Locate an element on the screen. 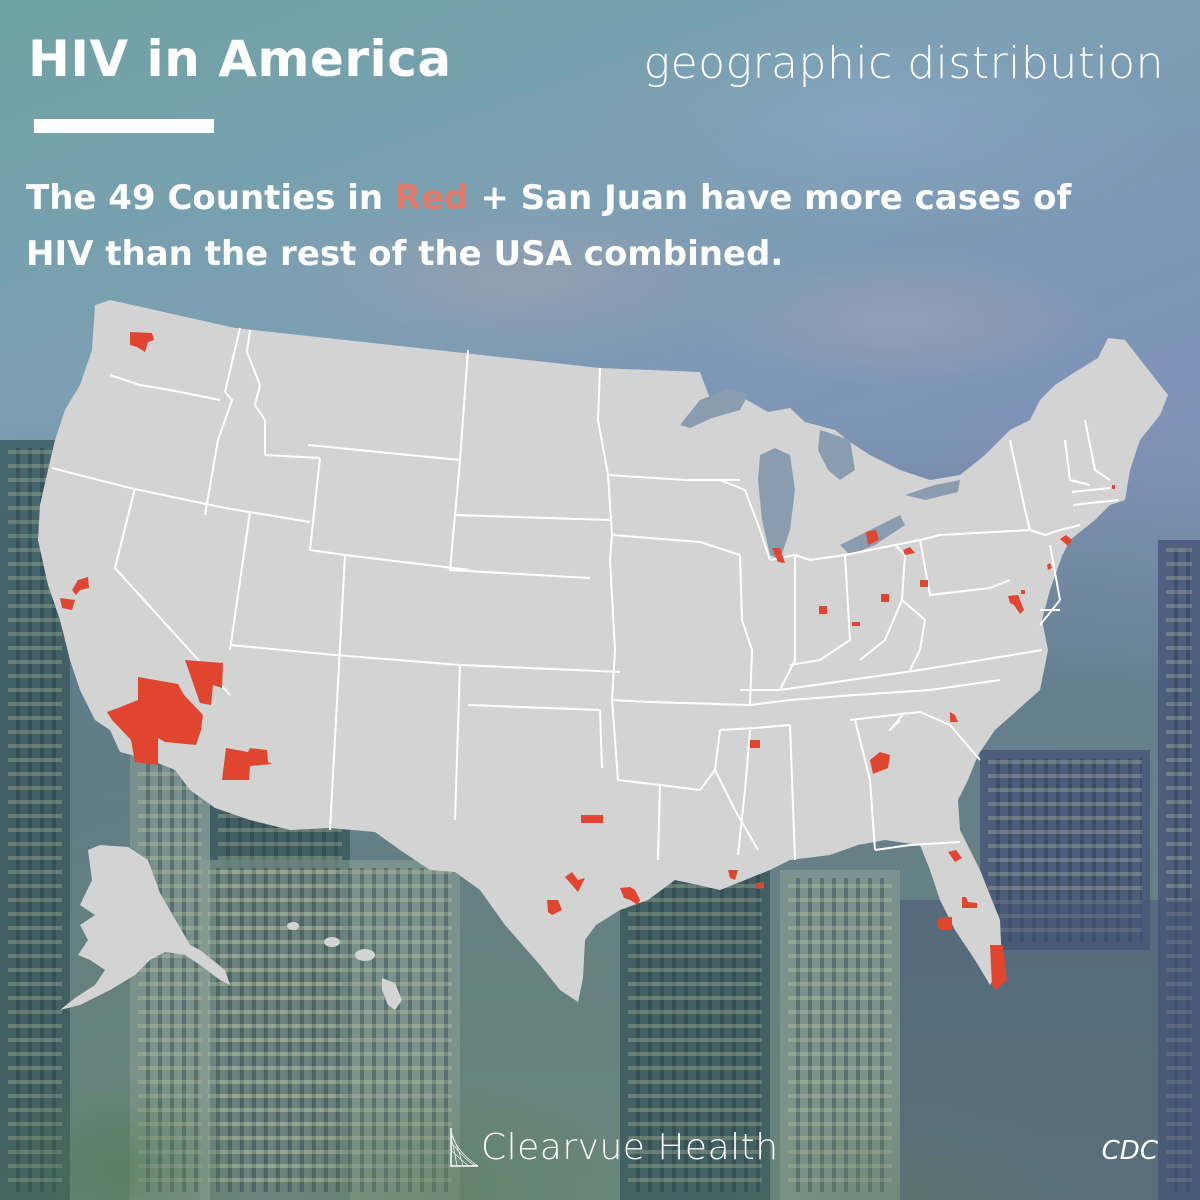 This screenshot has width=1200, height=1200. lake-huron is located at coordinates (836, 455).